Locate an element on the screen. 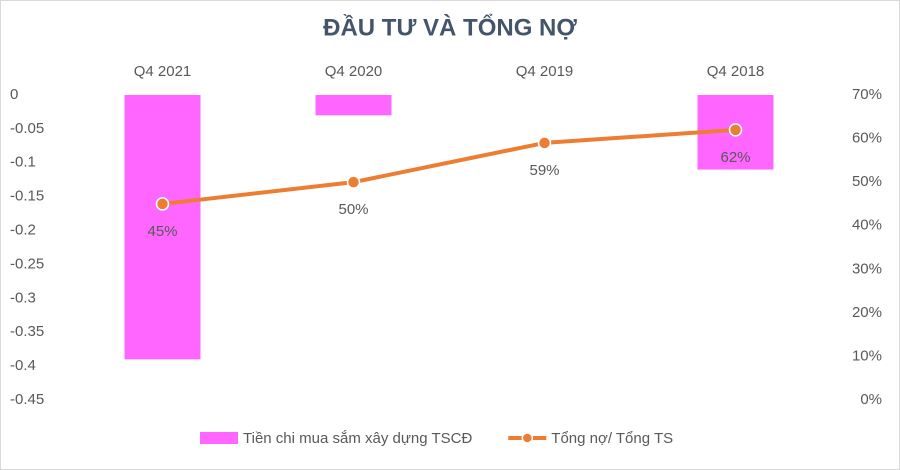 The height and width of the screenshot is (470, 900). y-tick-label: -0.45 is located at coordinates (27, 399).